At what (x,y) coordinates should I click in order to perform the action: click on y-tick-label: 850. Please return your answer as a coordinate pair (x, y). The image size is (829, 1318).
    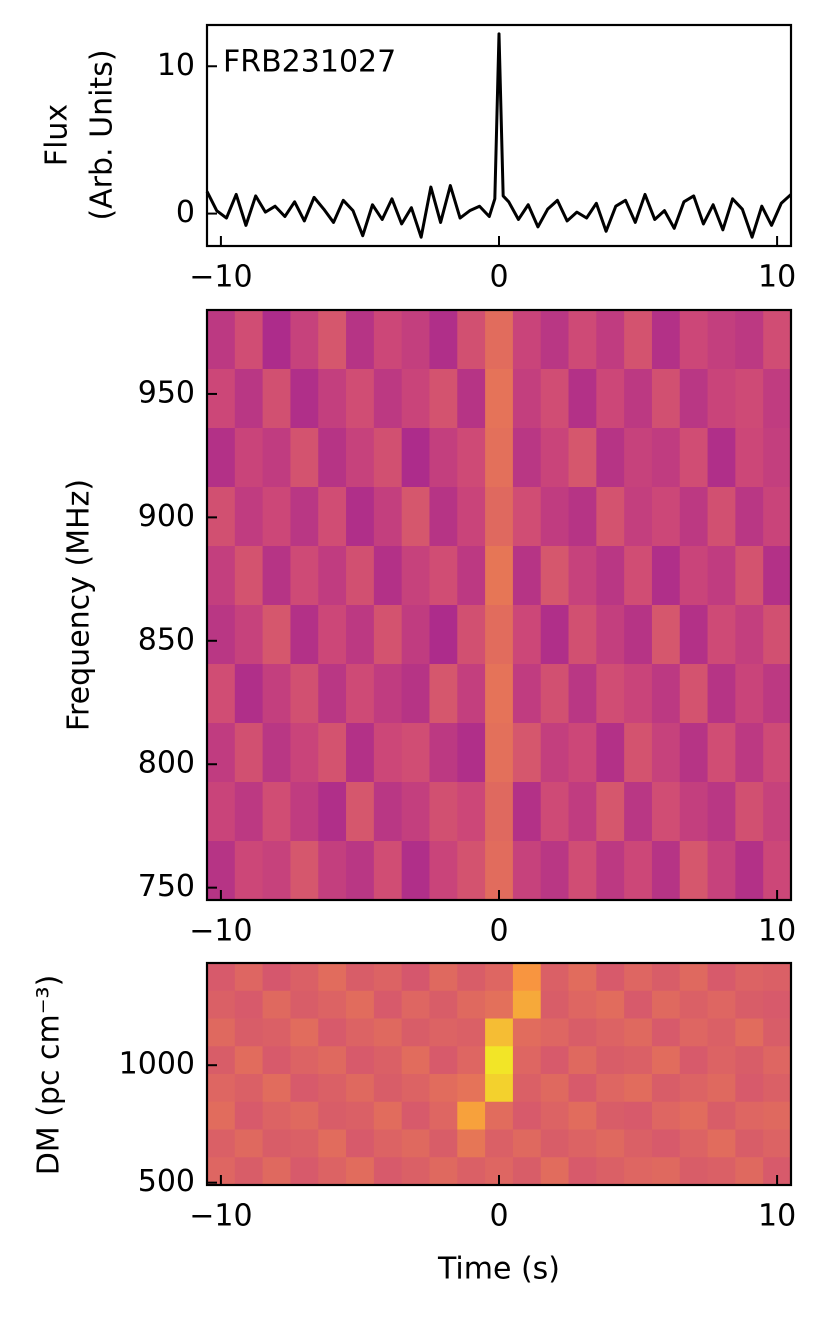
    Looking at the image, I should click on (166, 639).